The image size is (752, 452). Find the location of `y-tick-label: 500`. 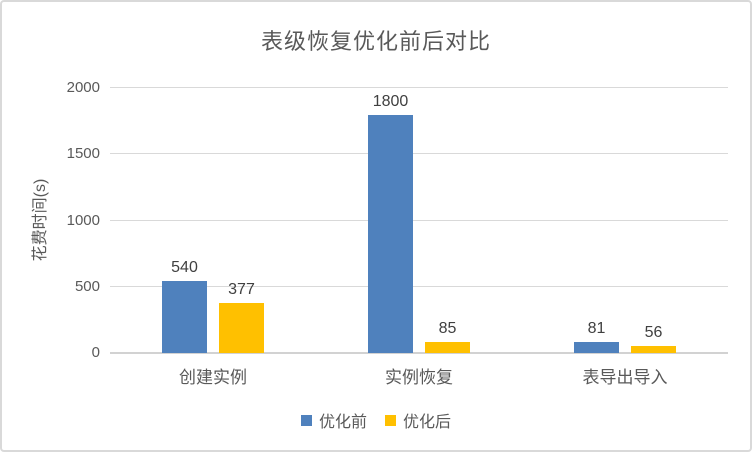

y-tick-label: 500 is located at coordinates (87, 286).